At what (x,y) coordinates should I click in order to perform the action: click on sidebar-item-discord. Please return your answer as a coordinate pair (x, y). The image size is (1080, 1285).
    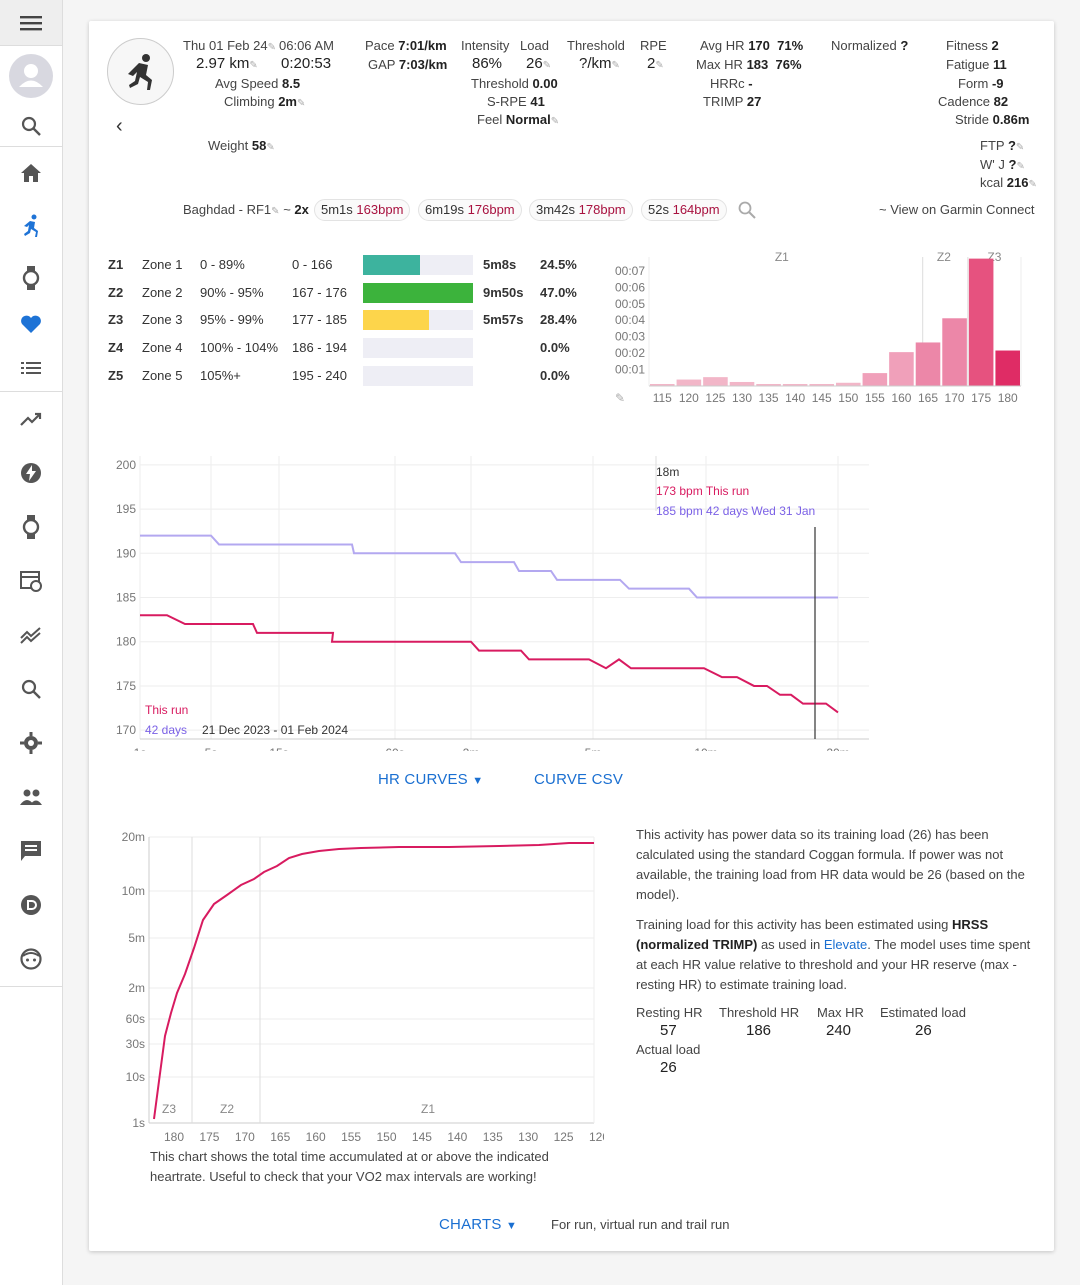
    Looking at the image, I should click on (31, 905).